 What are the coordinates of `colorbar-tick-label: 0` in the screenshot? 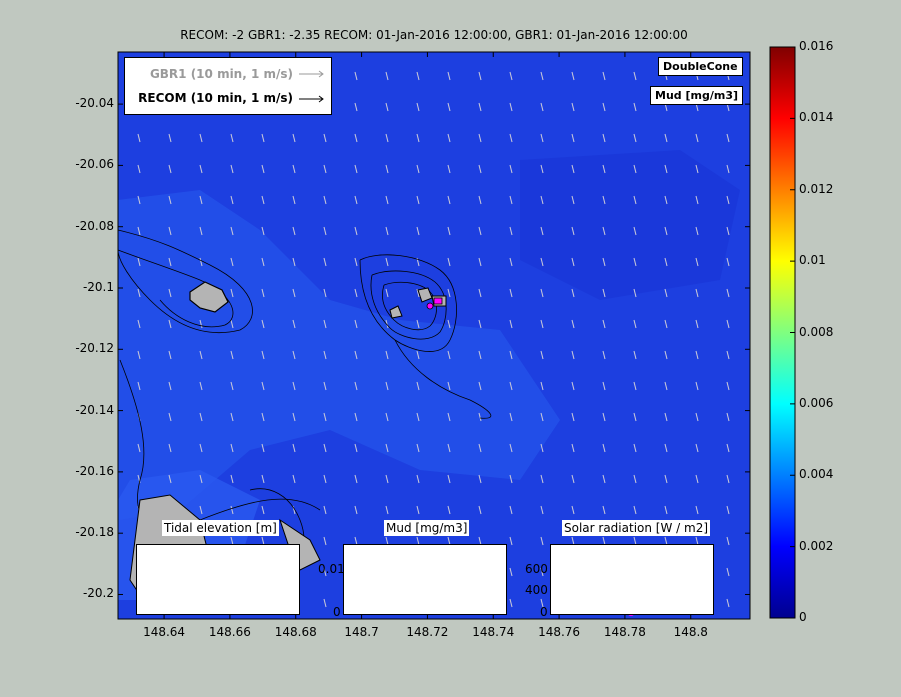 It's located at (803, 617).